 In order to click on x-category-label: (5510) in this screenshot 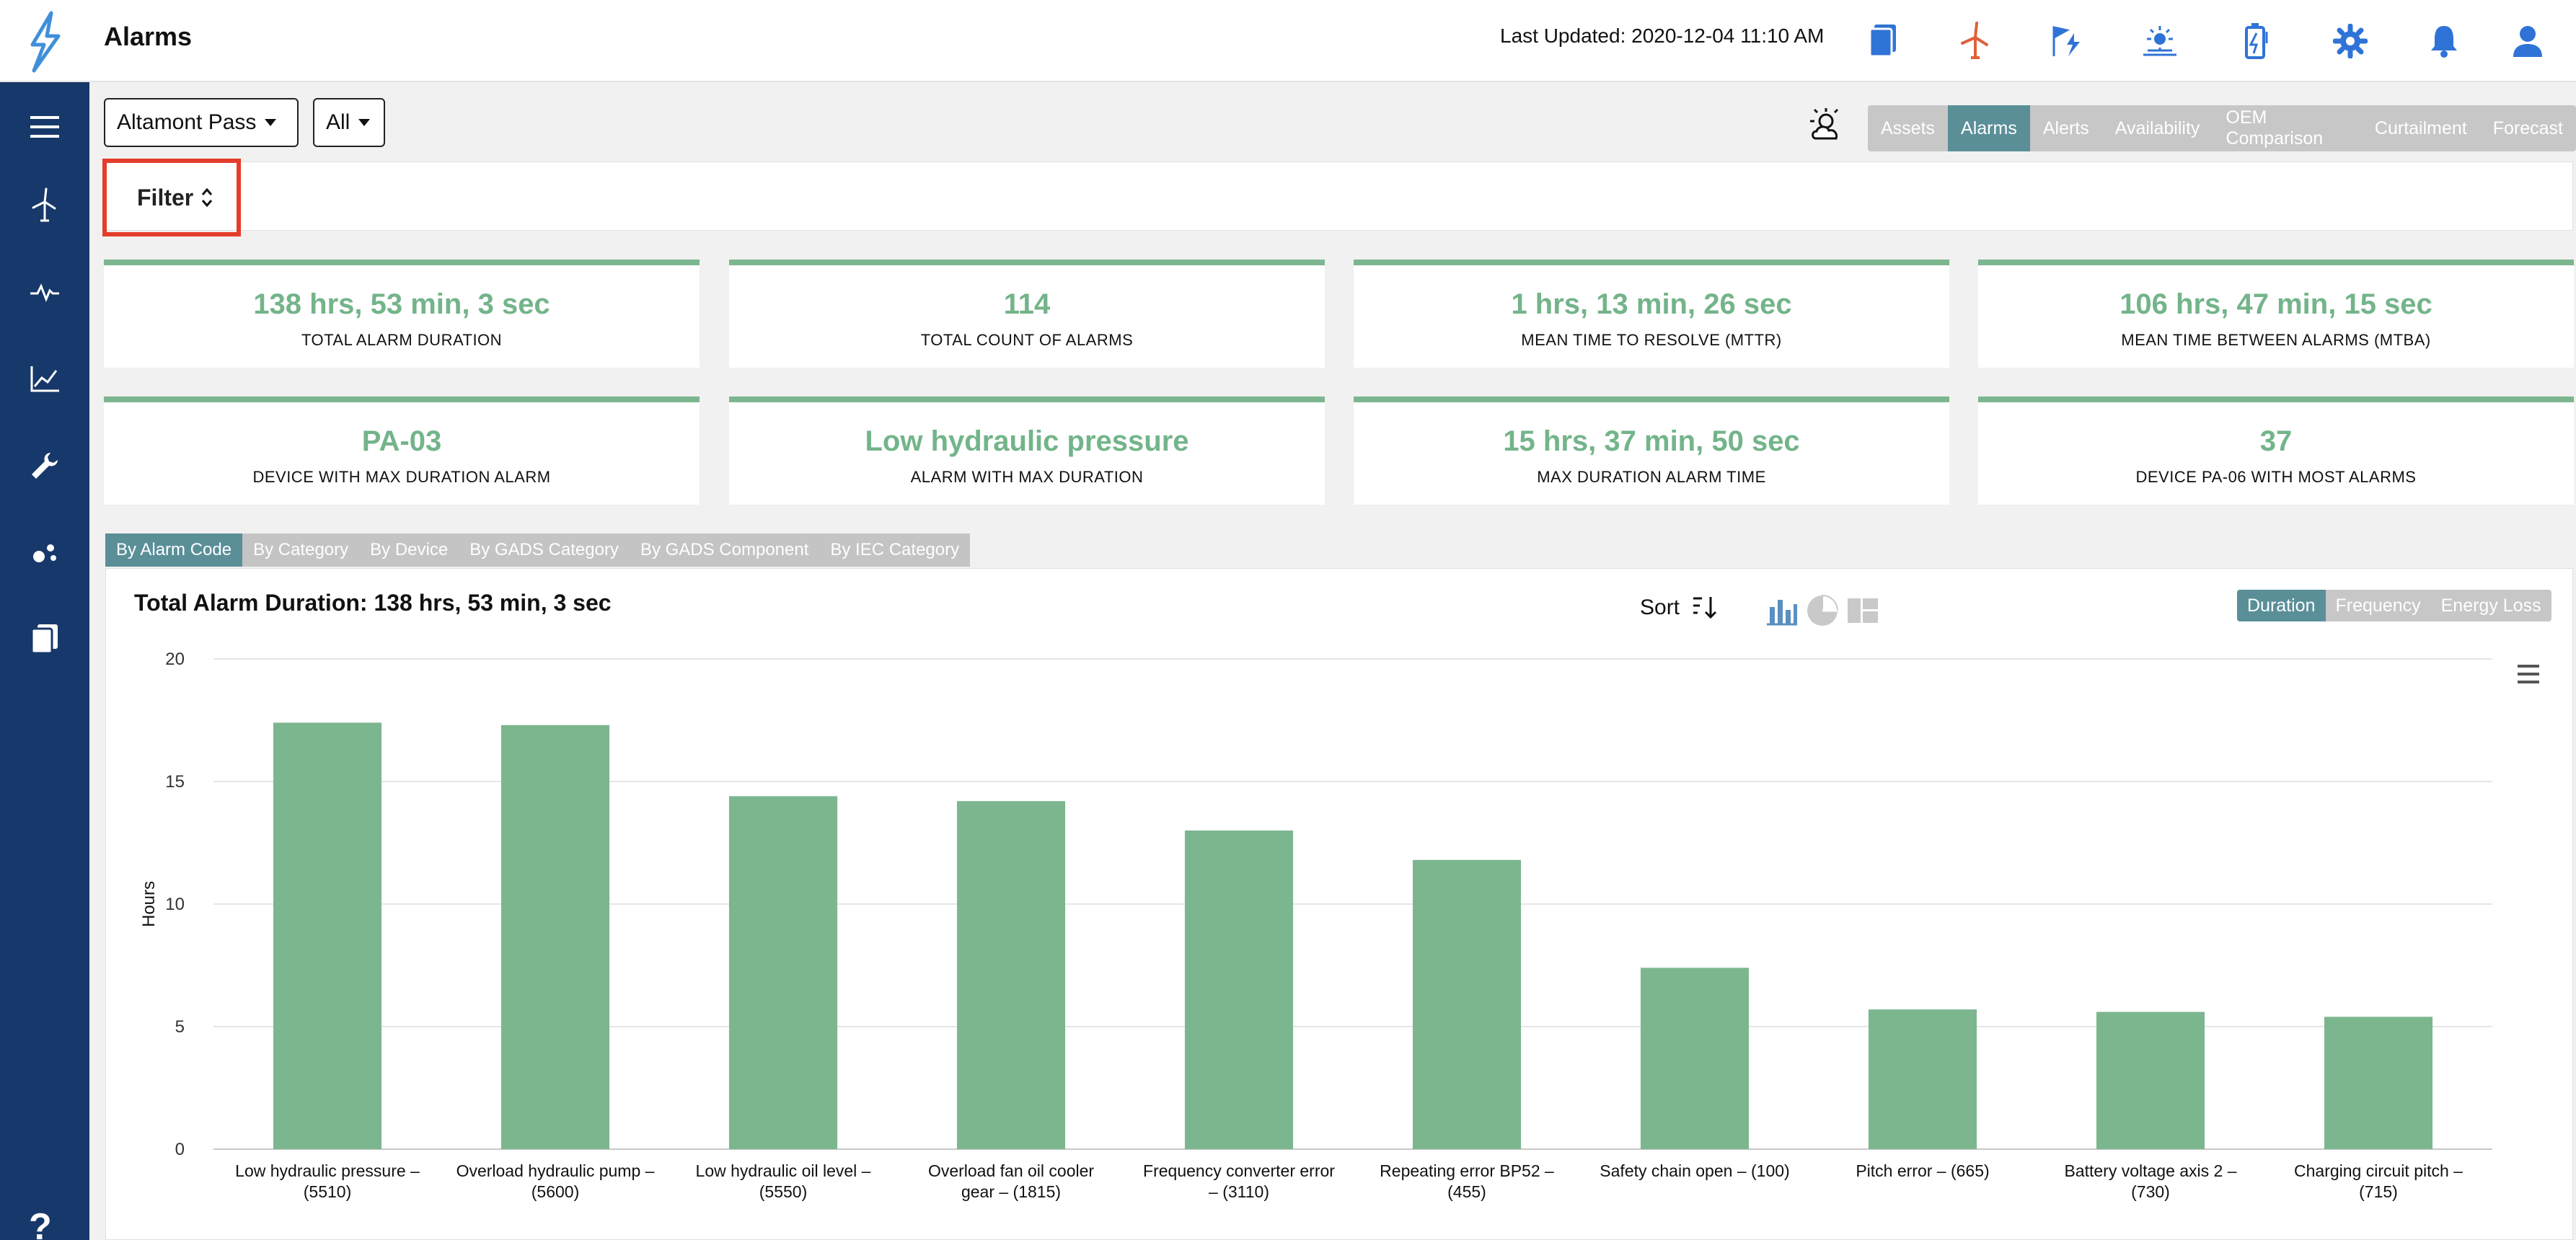, I will do `click(327, 1191)`.